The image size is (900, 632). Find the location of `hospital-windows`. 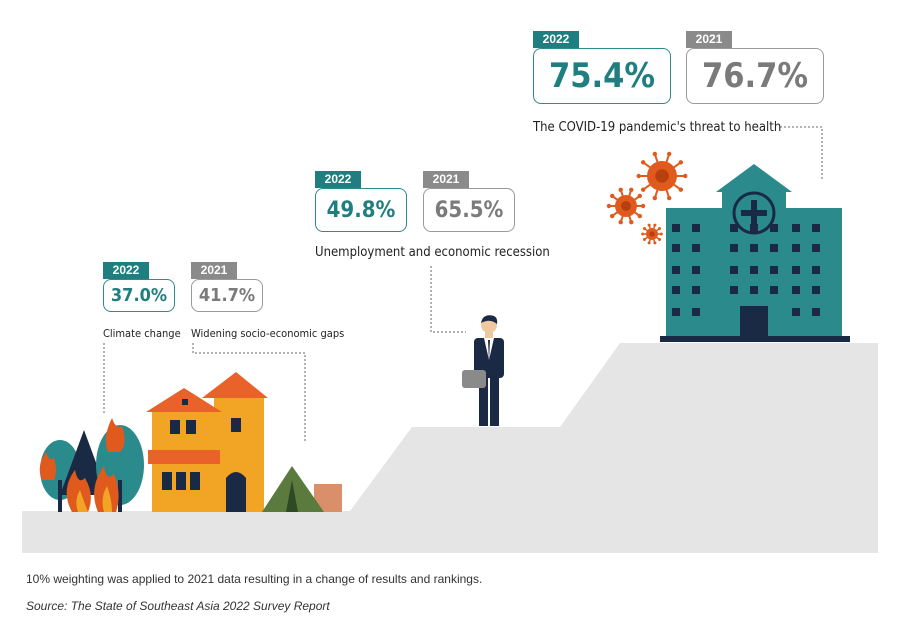

hospital-windows is located at coordinates (746, 270).